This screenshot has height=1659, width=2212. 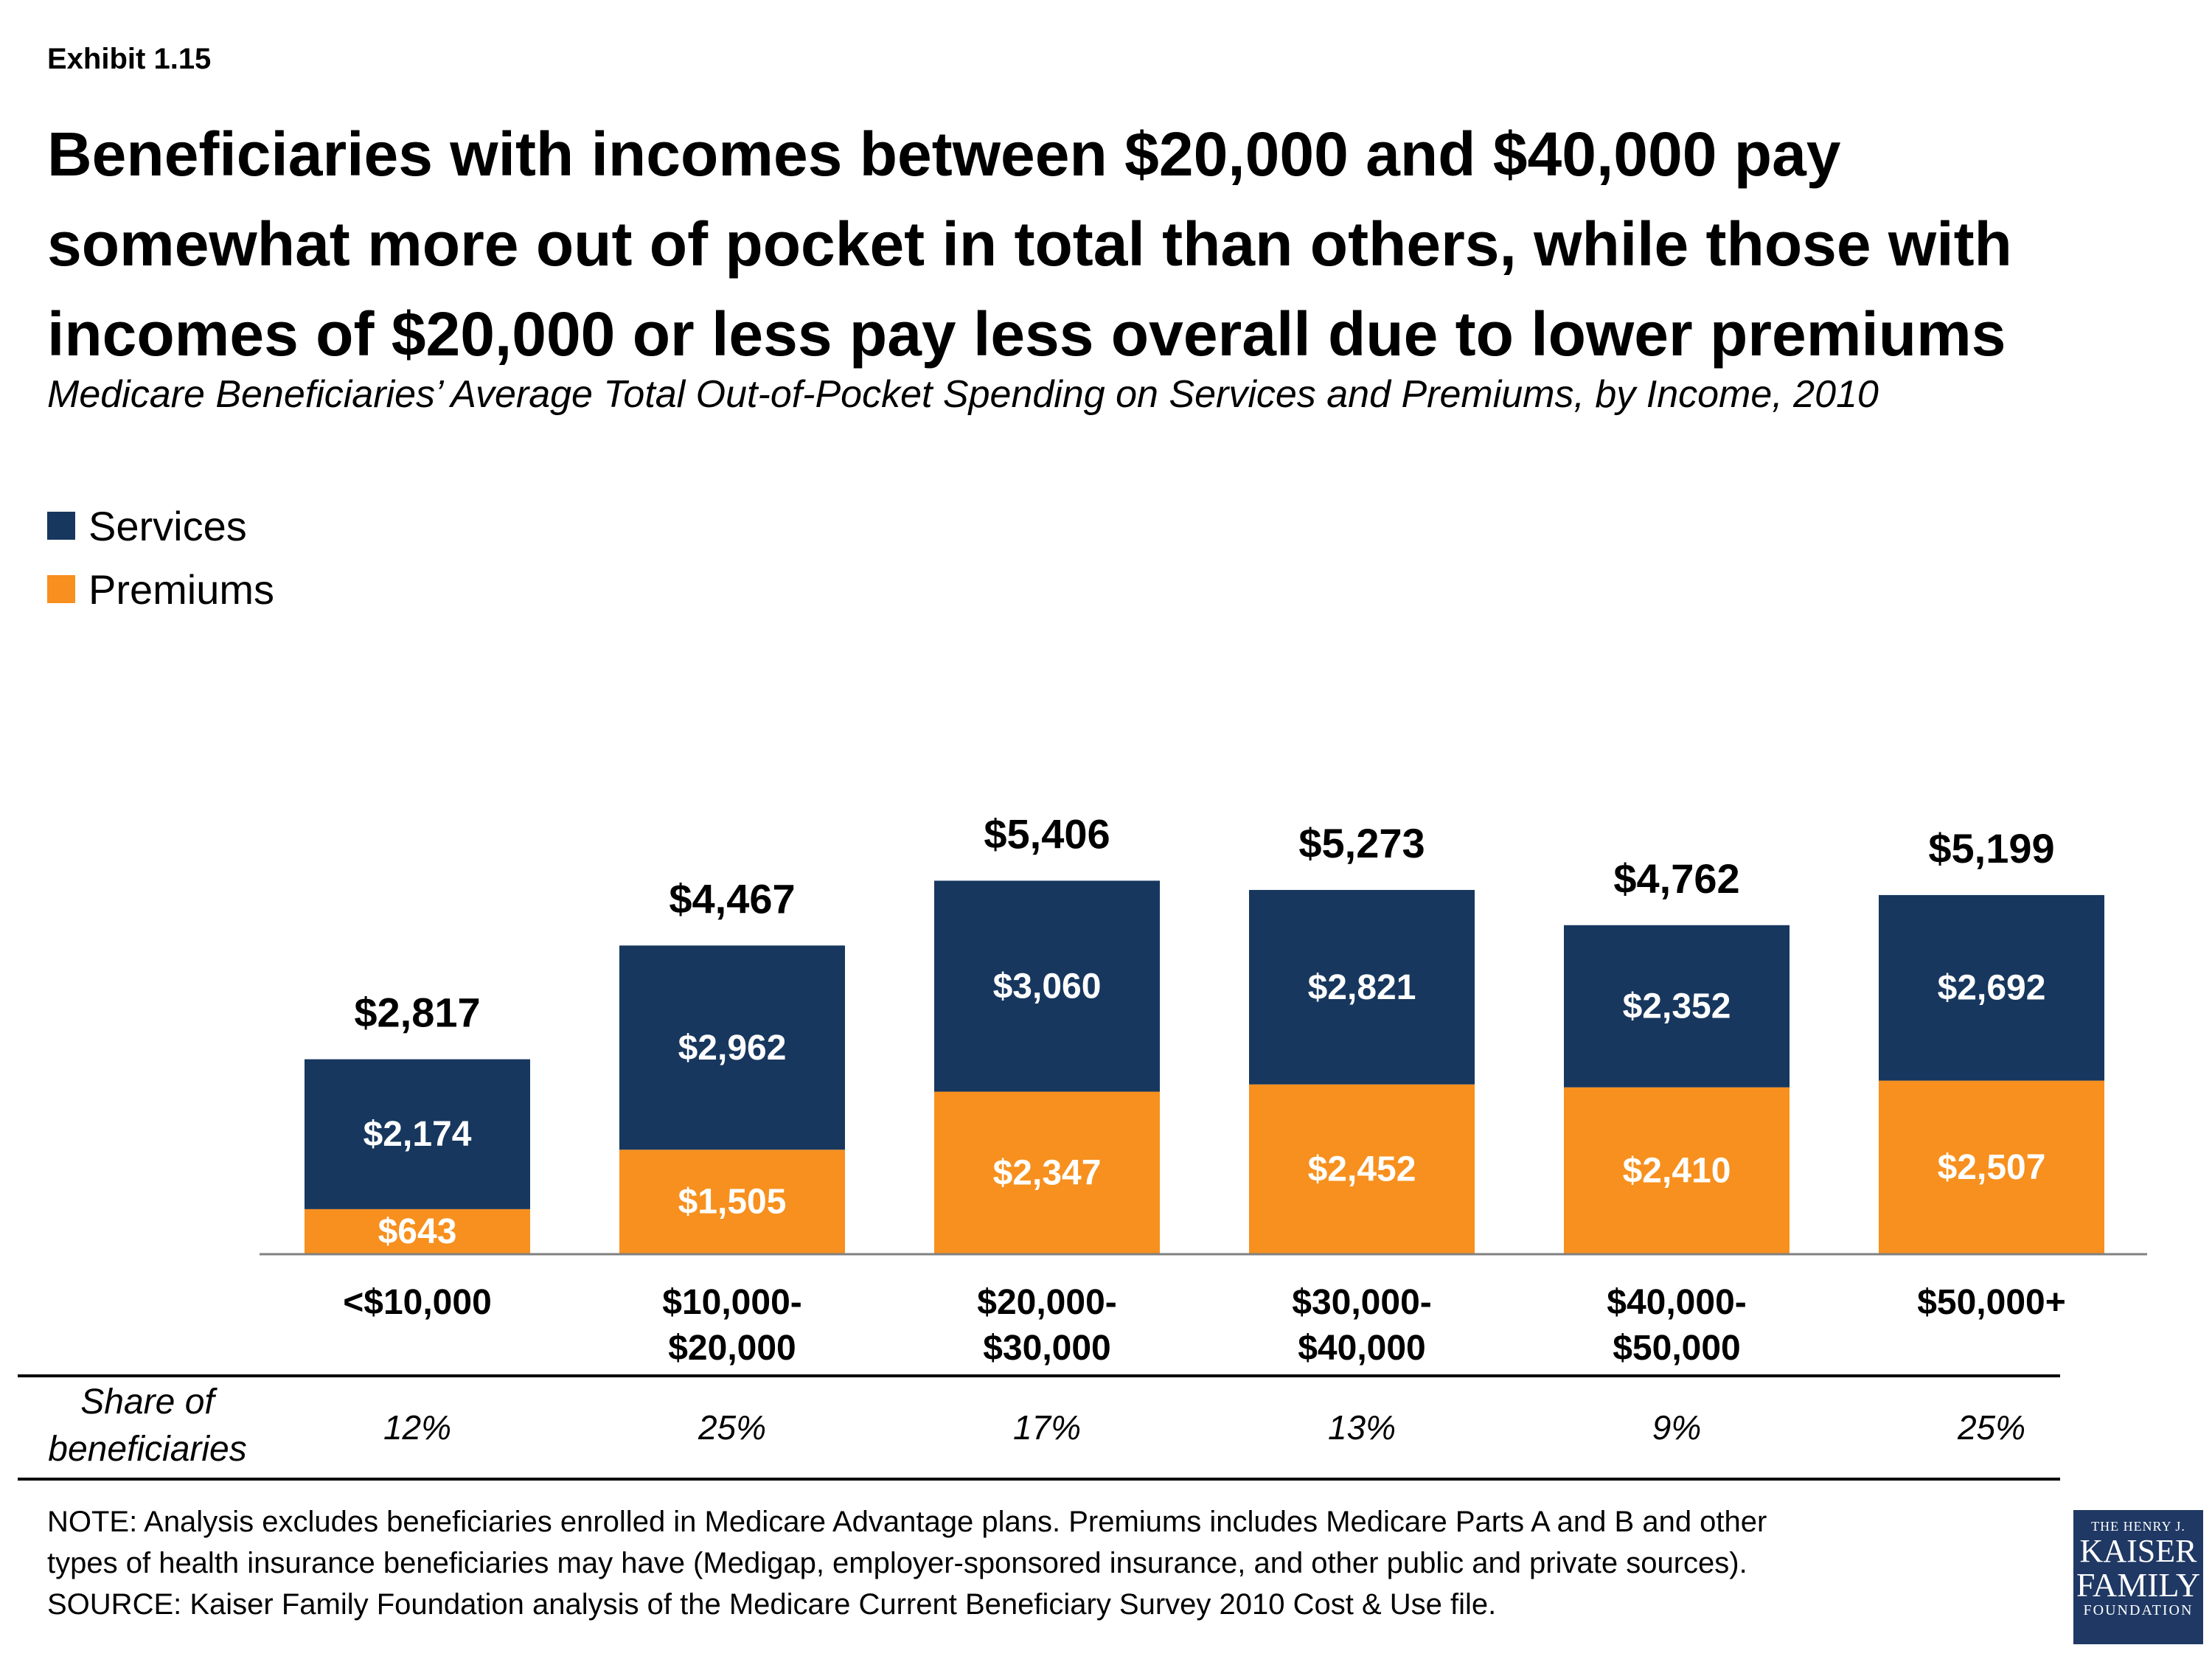 I want to click on data-label-services: $3,060, so click(x=1047, y=986).